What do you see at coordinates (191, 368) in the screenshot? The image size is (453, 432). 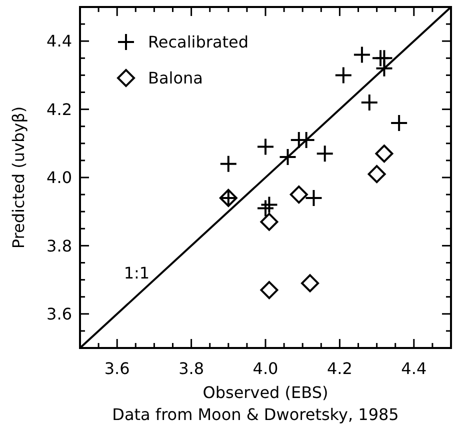 I see `x-tick-label: 3.8` at bounding box center [191, 368].